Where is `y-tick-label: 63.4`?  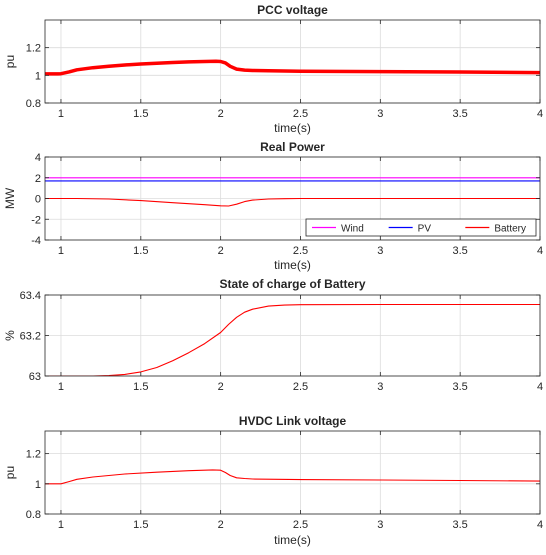 y-tick-label: 63.4 is located at coordinates (30, 296).